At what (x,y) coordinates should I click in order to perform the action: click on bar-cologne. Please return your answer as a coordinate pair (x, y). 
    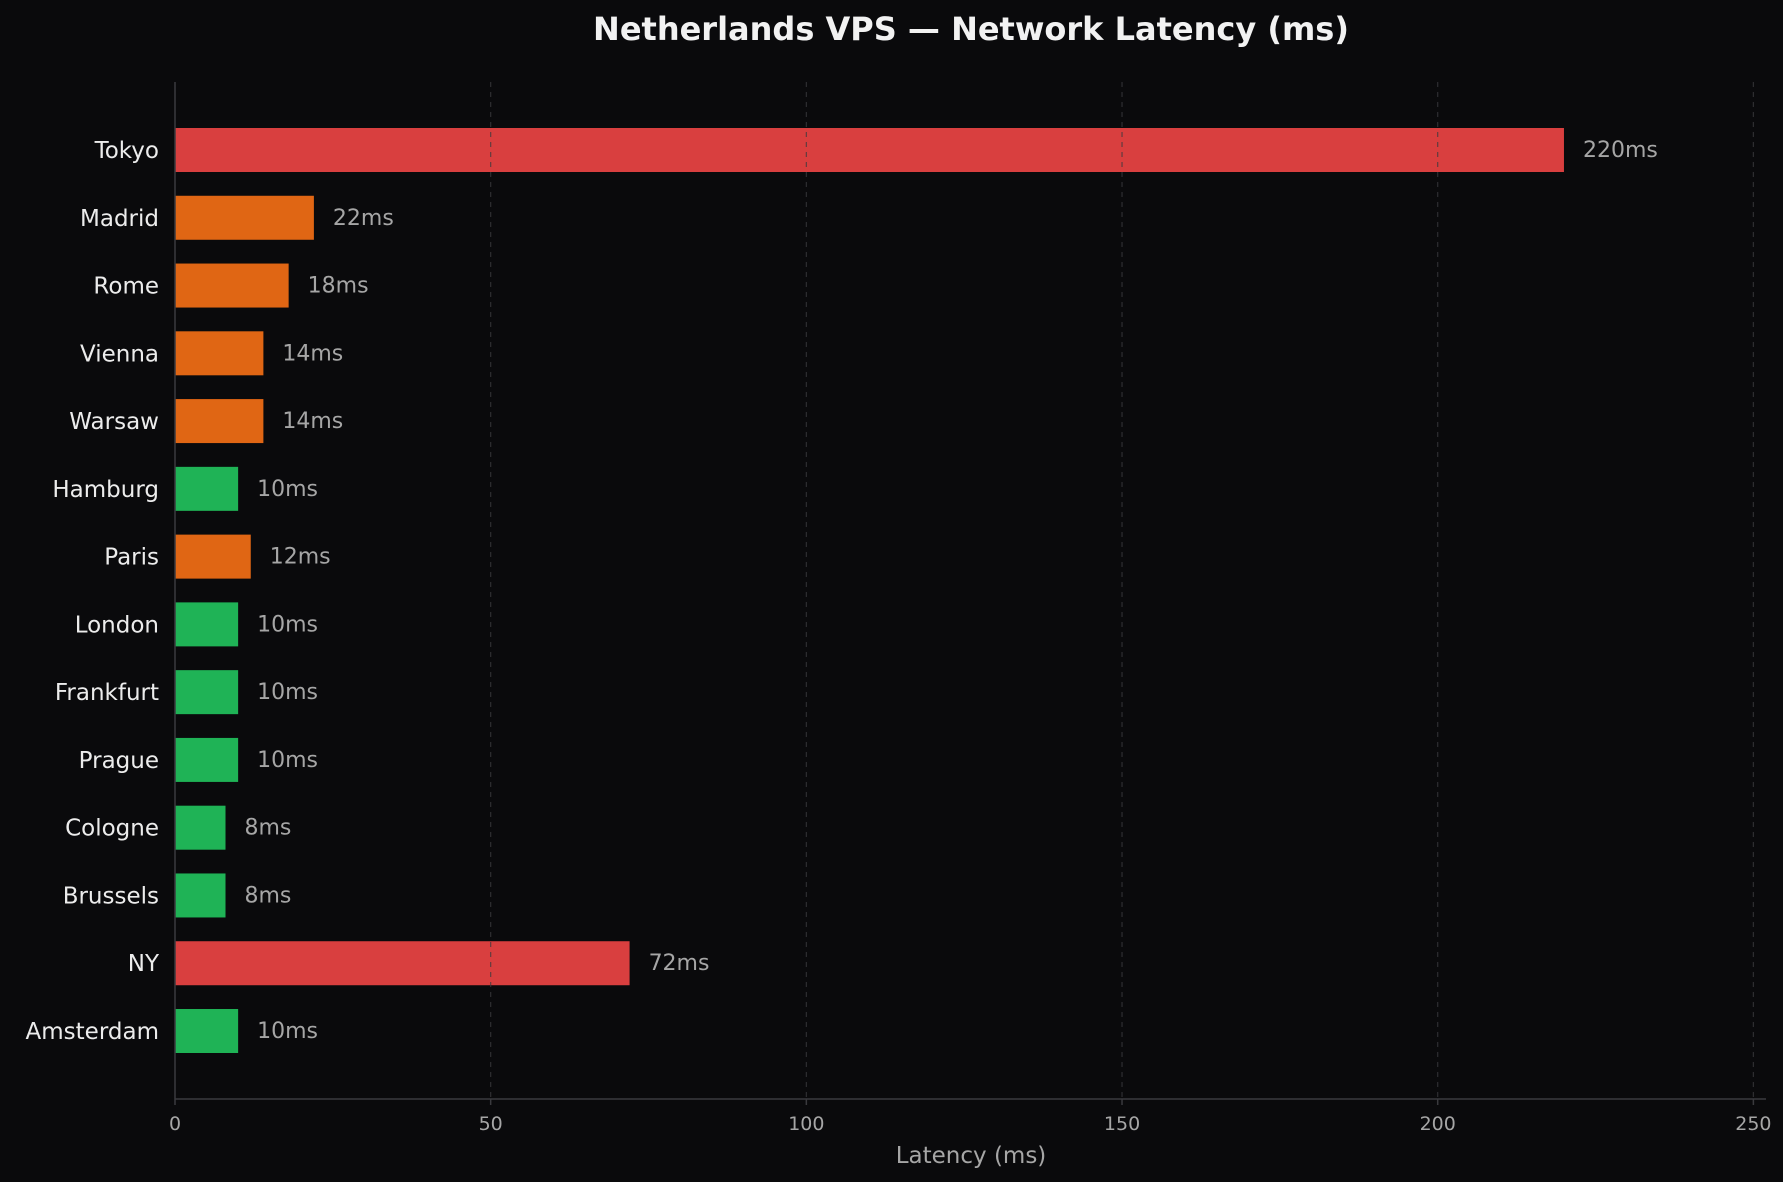
    Looking at the image, I should click on (200, 827).